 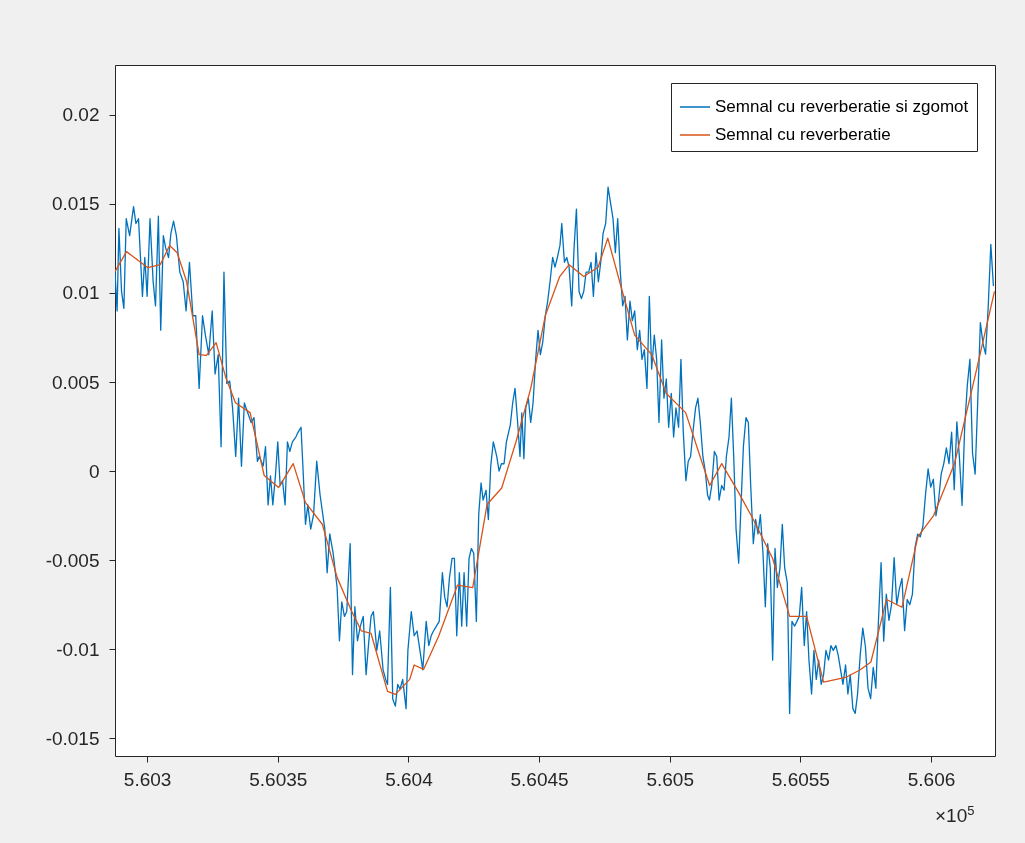 I want to click on x-tick-label: 5.6045, so click(x=539, y=779).